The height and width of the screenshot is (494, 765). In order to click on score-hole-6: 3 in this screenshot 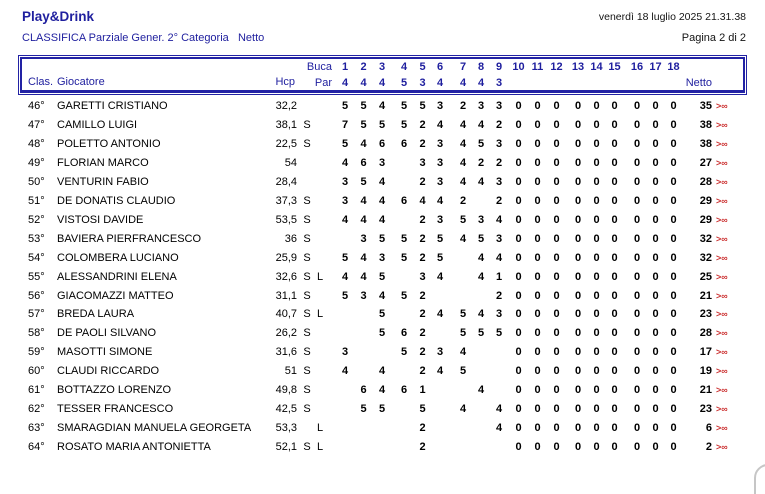, I will do `click(440, 162)`.